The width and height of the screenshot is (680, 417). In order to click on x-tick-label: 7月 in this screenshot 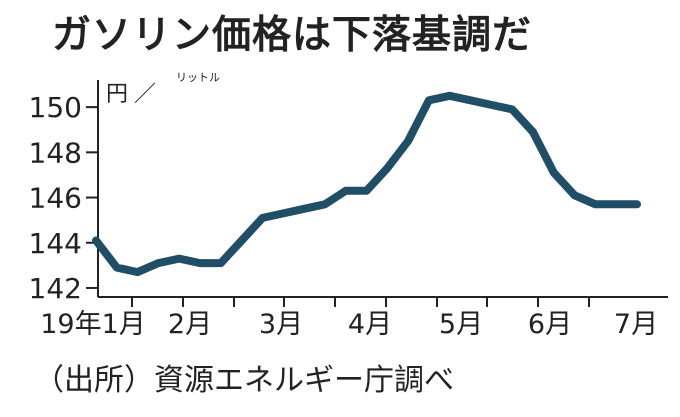, I will do `click(636, 324)`.